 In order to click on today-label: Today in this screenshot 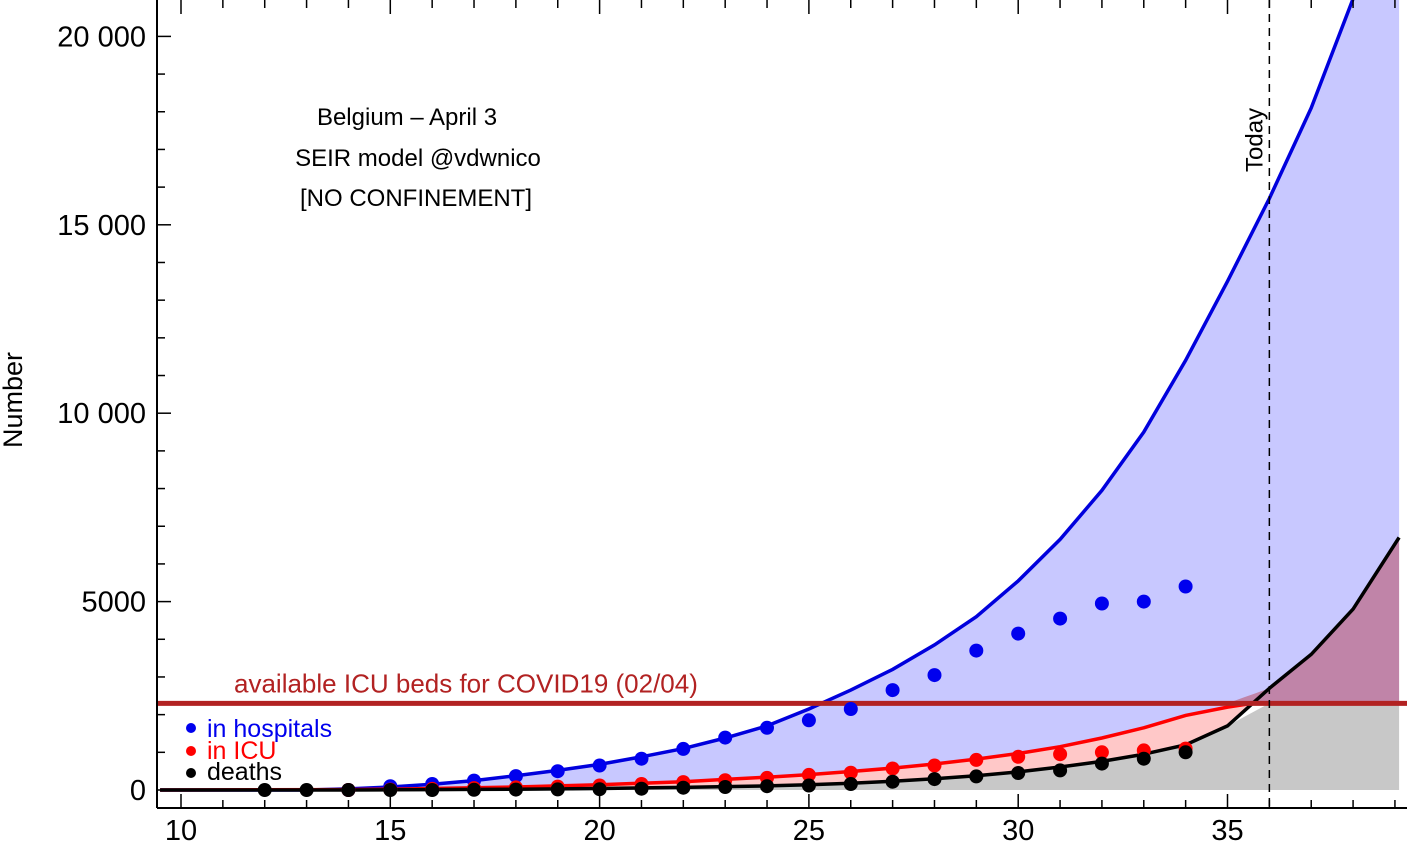, I will do `click(1254, 140)`.